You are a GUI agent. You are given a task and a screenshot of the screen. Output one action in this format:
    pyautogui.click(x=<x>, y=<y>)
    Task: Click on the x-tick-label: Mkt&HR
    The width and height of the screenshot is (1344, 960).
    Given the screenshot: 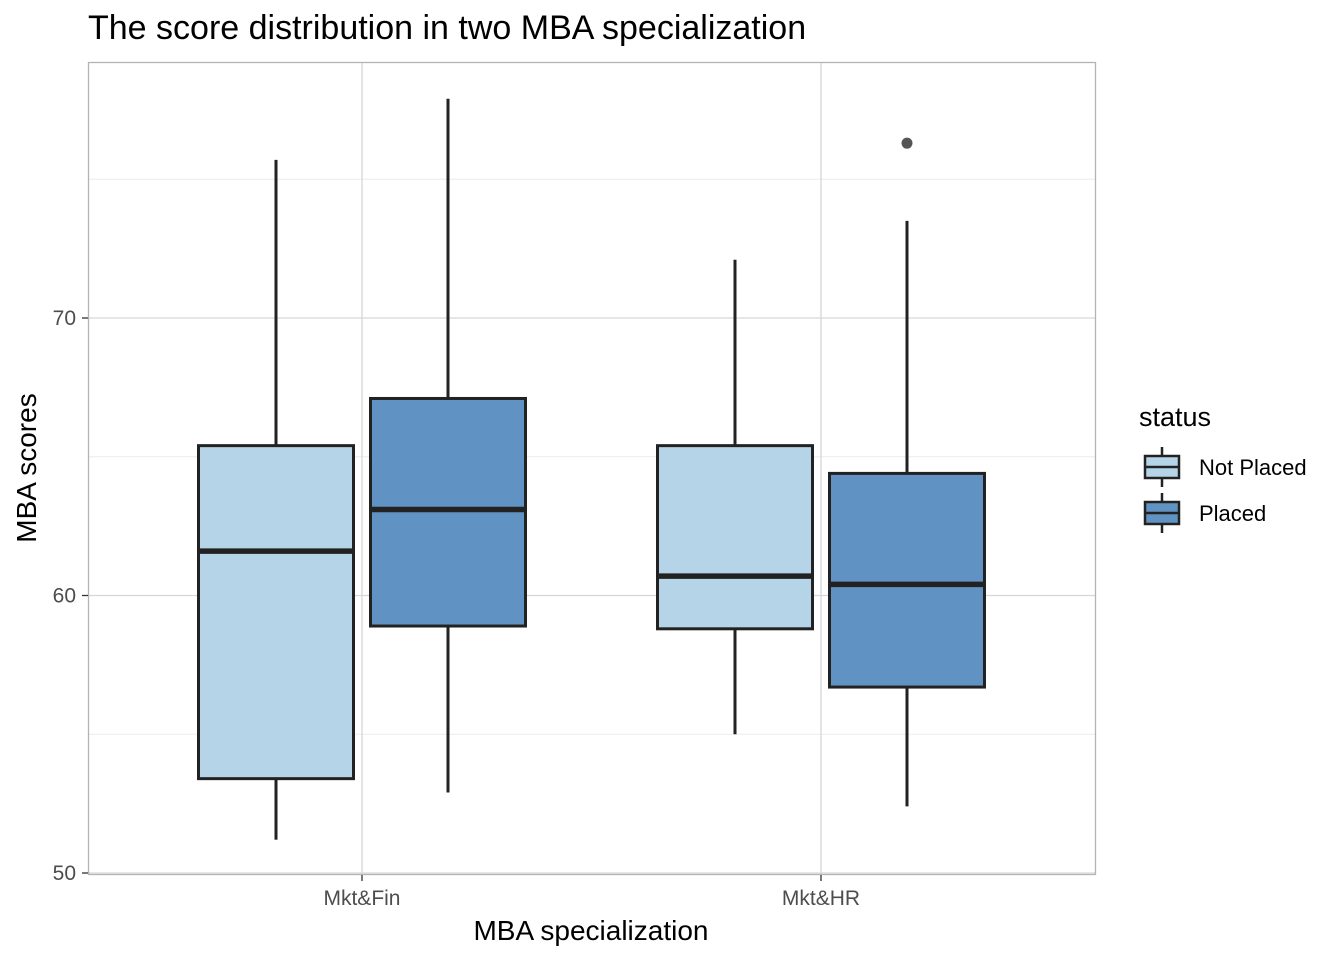 What is the action you would take?
    pyautogui.click(x=821, y=898)
    